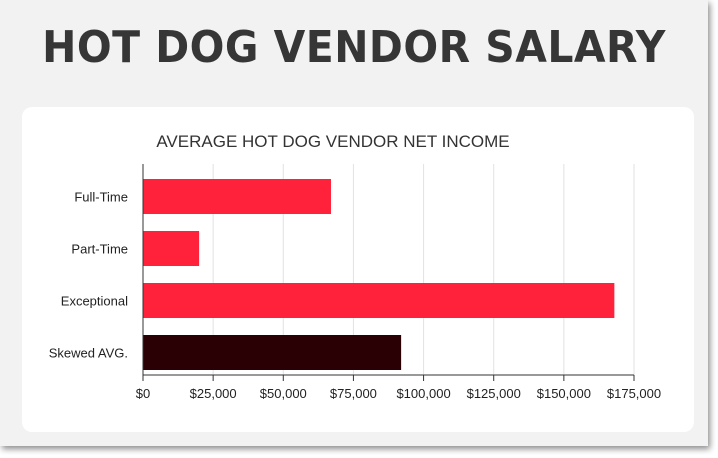 The height and width of the screenshot is (458, 718). I want to click on category-label: Full-Time, so click(101, 197).